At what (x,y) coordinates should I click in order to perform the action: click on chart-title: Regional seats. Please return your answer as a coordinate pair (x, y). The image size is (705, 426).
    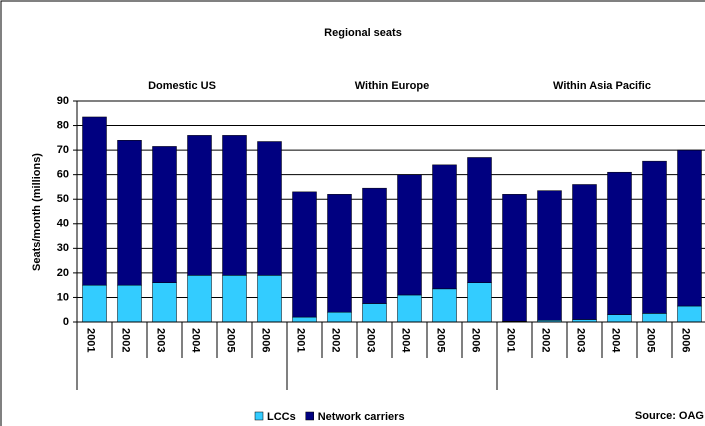
    Looking at the image, I should click on (363, 33).